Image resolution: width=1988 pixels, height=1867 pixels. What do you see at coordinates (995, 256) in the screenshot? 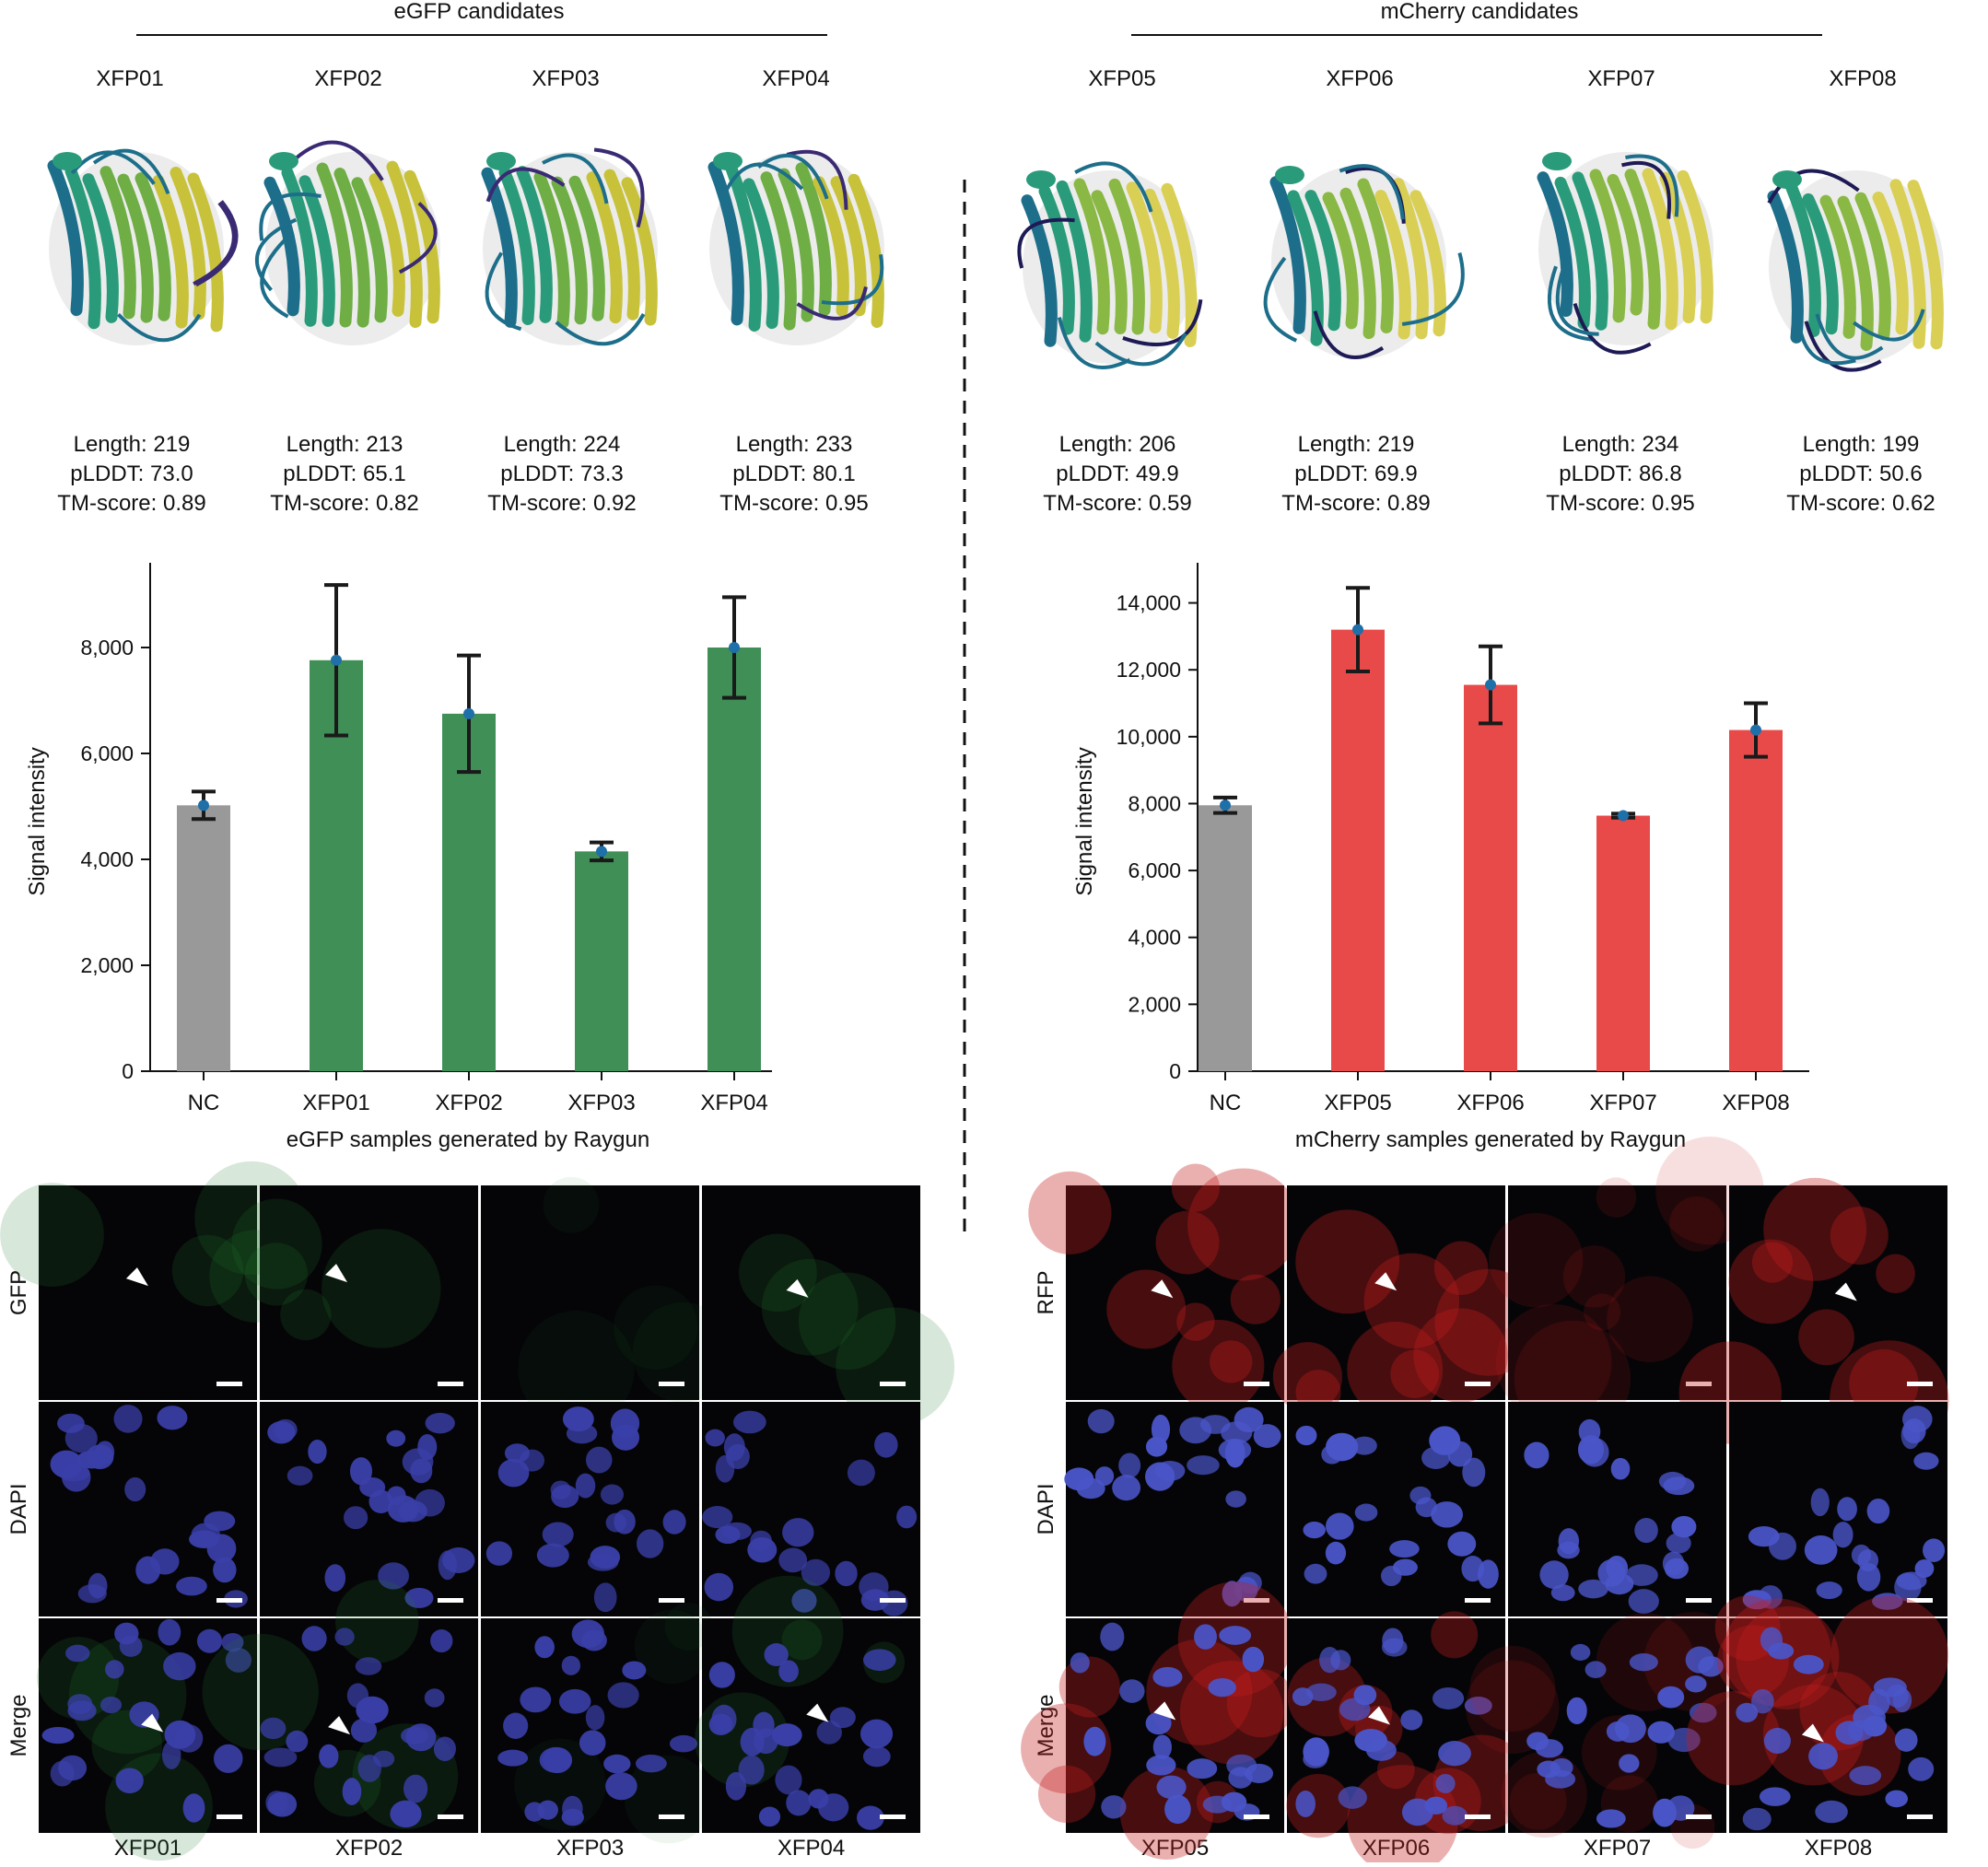
I see `protein-structures` at bounding box center [995, 256].